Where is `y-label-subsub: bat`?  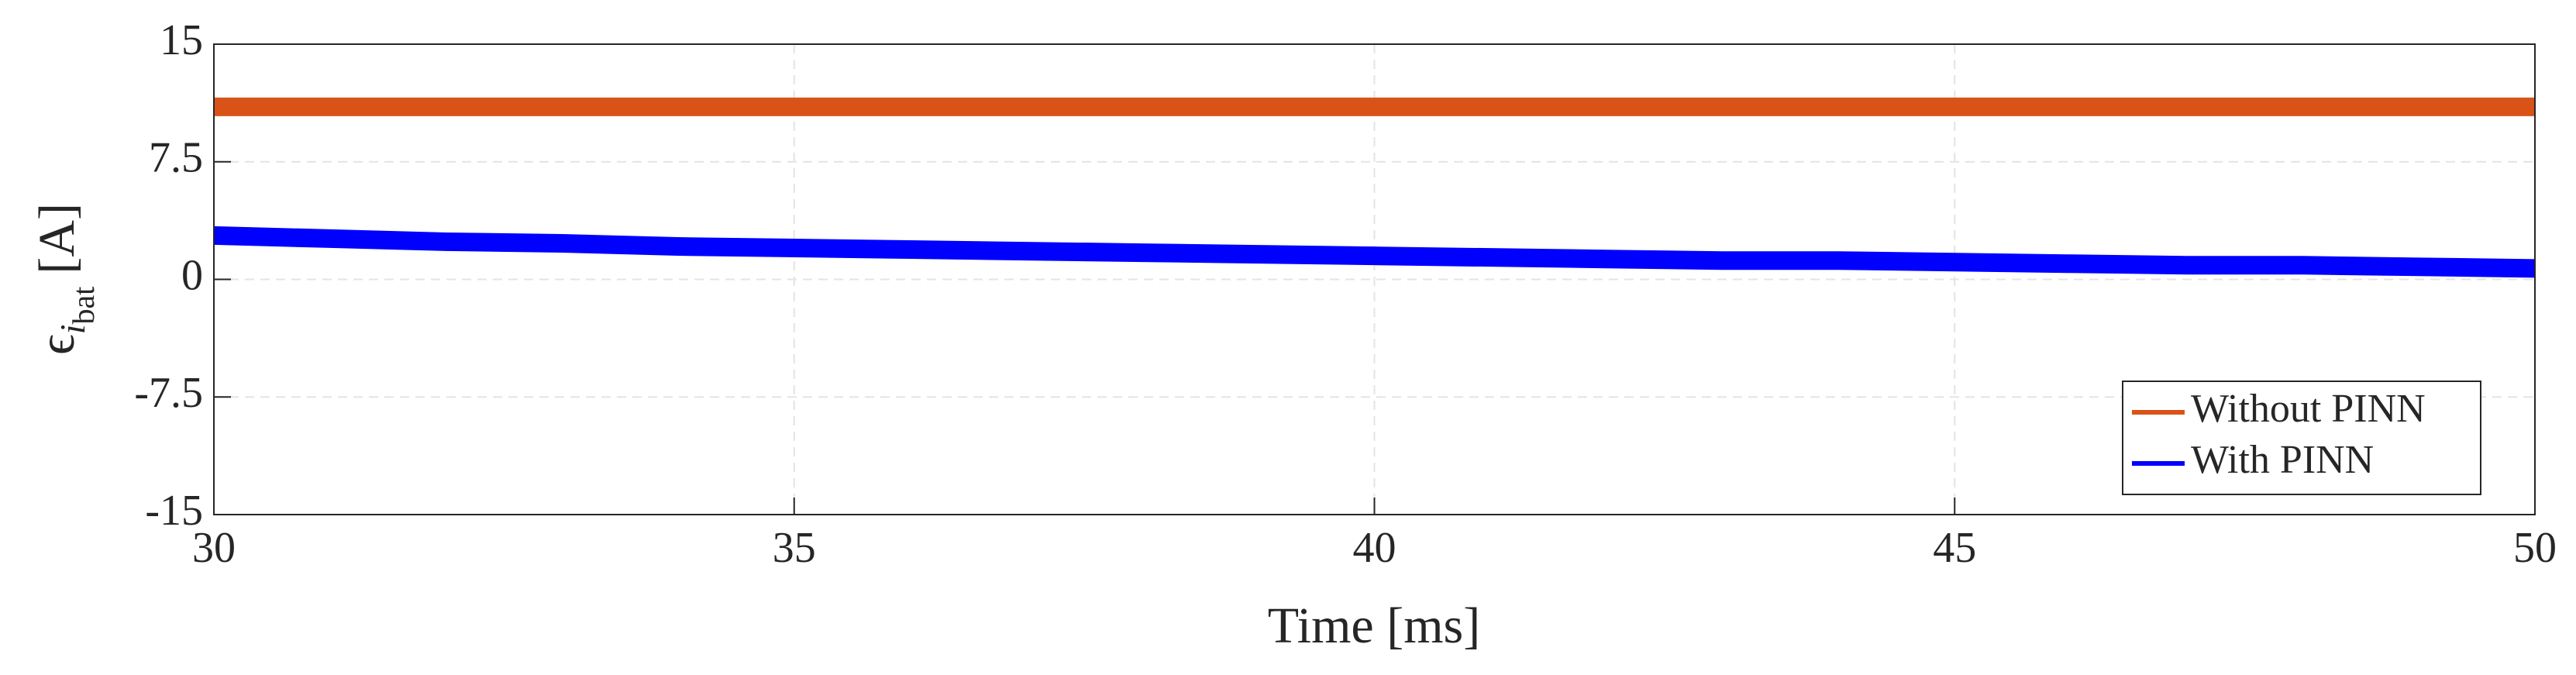
y-label-subsub: bat is located at coordinates (83, 306).